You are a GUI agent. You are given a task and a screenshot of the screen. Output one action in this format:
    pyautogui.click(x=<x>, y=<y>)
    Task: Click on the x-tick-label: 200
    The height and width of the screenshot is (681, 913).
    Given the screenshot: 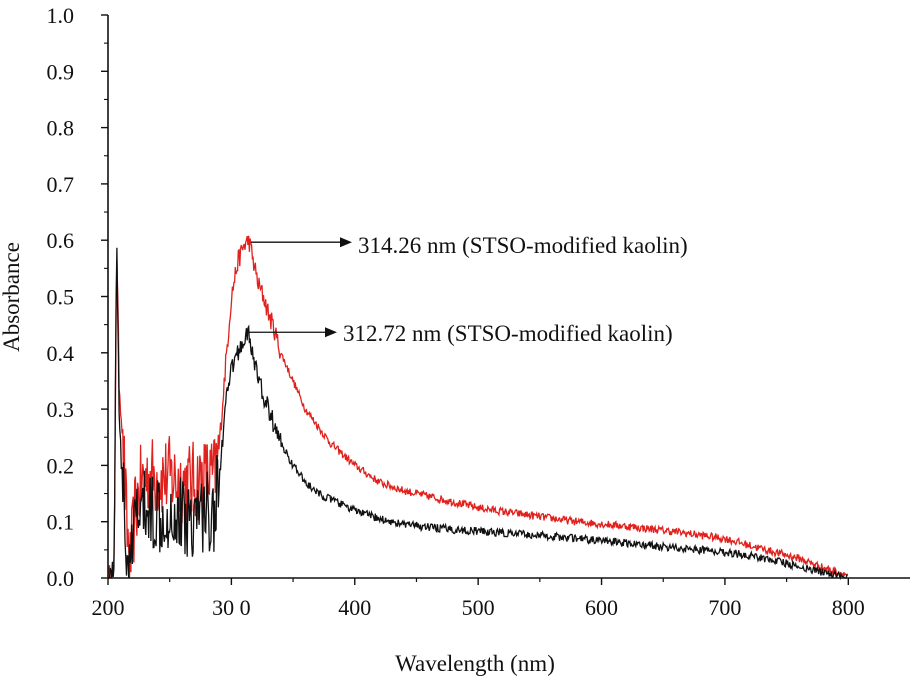 What is the action you would take?
    pyautogui.click(x=108, y=607)
    